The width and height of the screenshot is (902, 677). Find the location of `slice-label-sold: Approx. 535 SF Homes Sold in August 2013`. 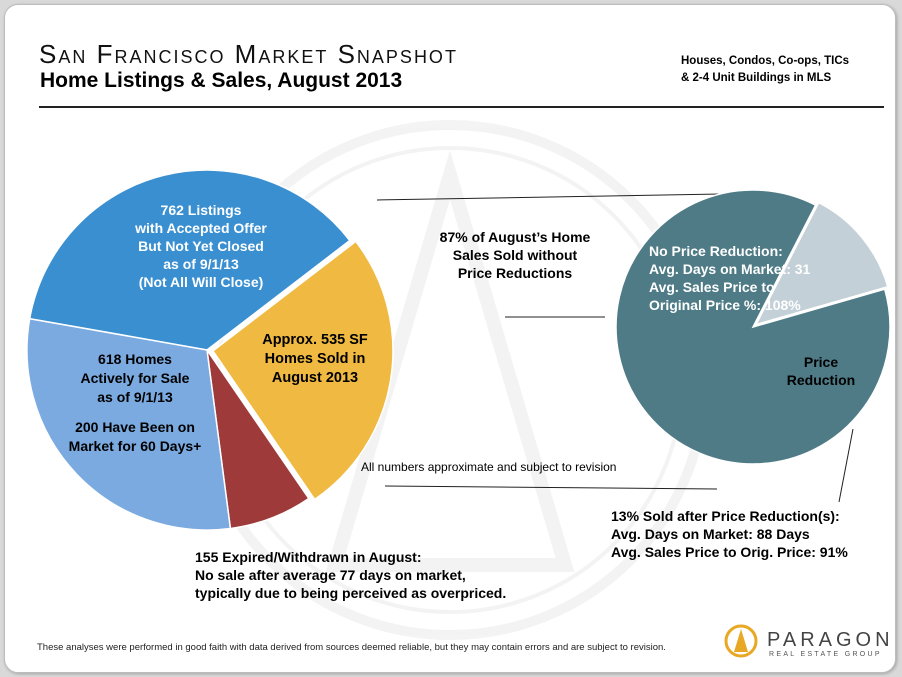

slice-label-sold: Approx. 535 SF Homes Sold in August 2013 is located at coordinates (315, 359).